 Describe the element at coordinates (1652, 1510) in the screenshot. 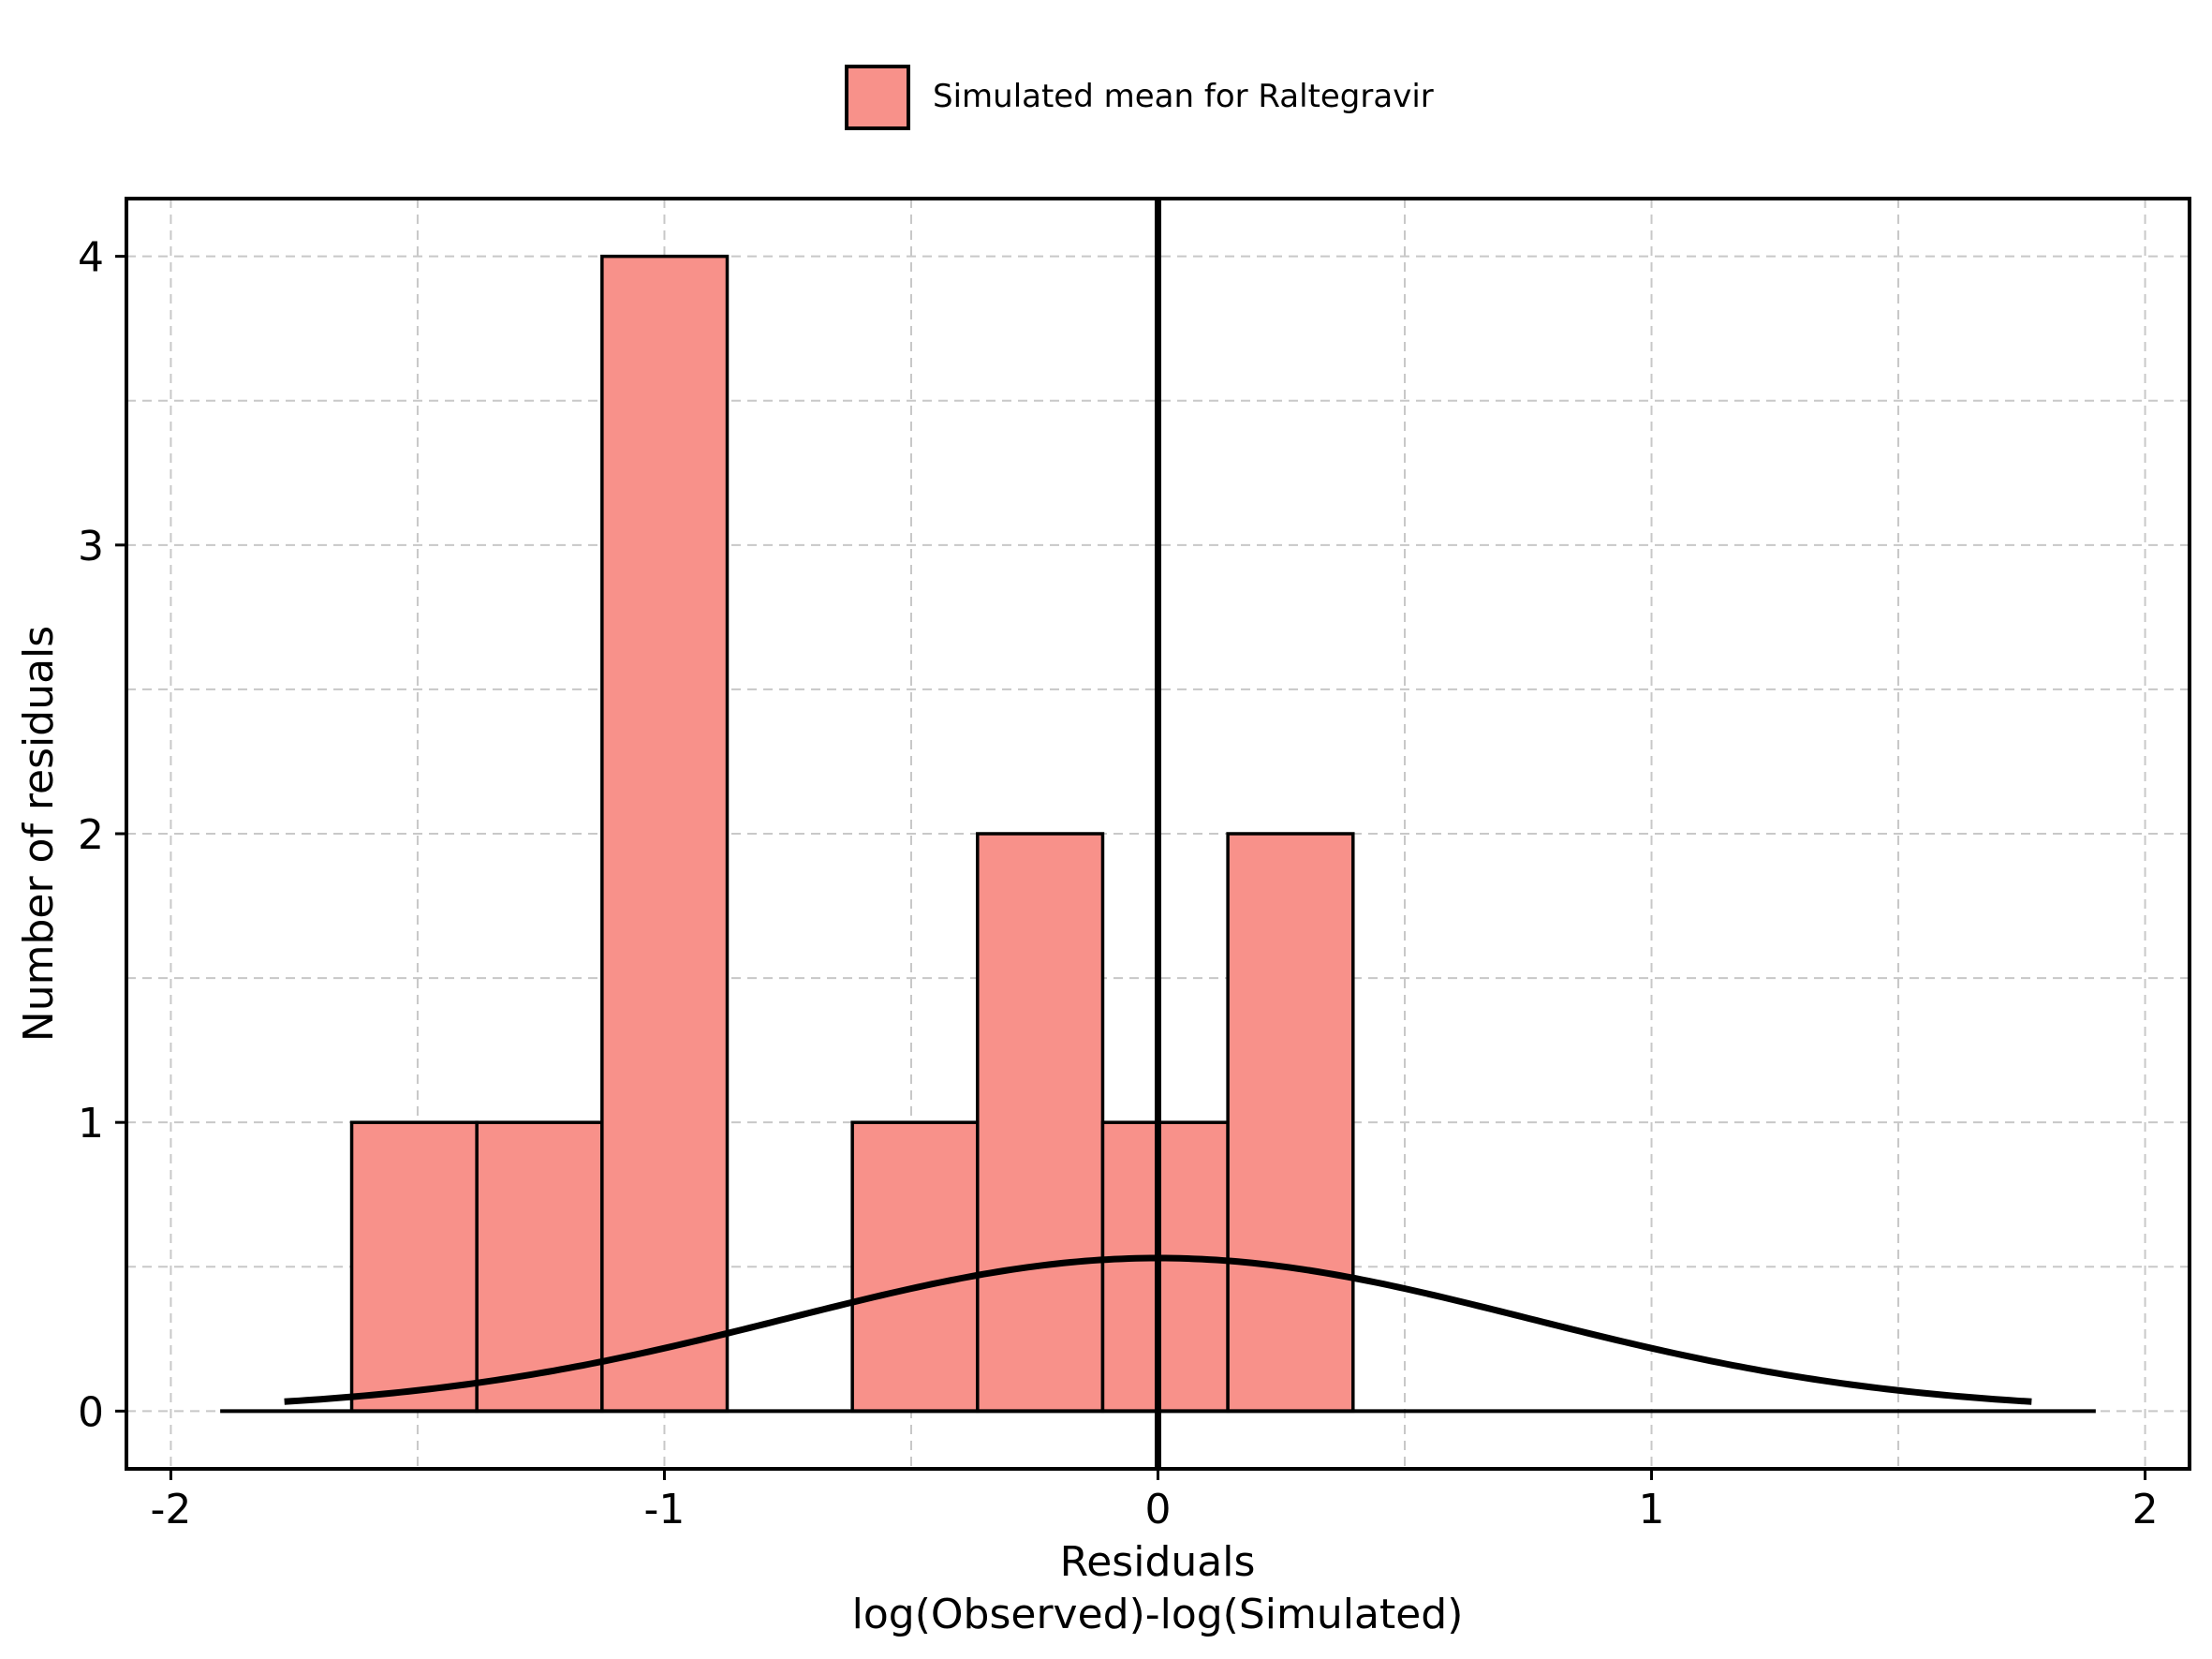

I see `x-tick-label: 1` at that location.